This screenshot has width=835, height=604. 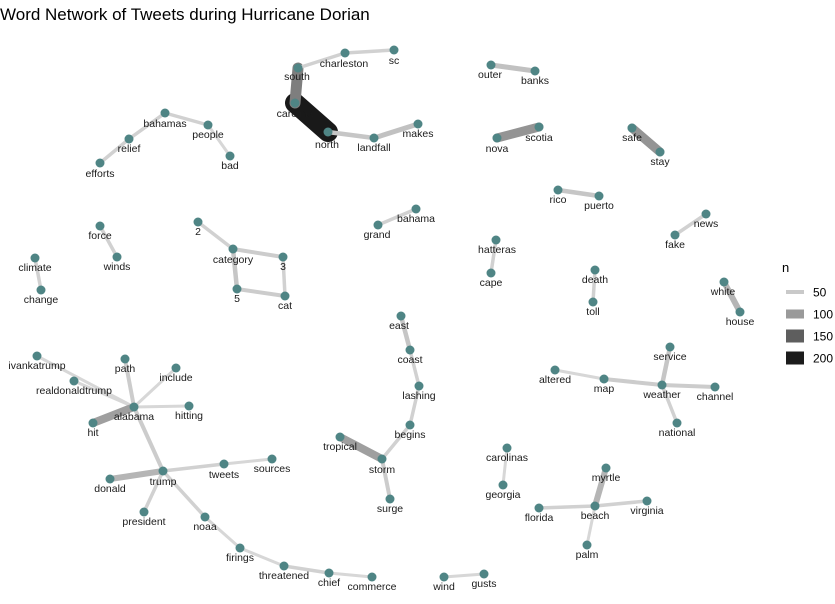 What do you see at coordinates (390, 499) in the screenshot?
I see `node-surge` at bounding box center [390, 499].